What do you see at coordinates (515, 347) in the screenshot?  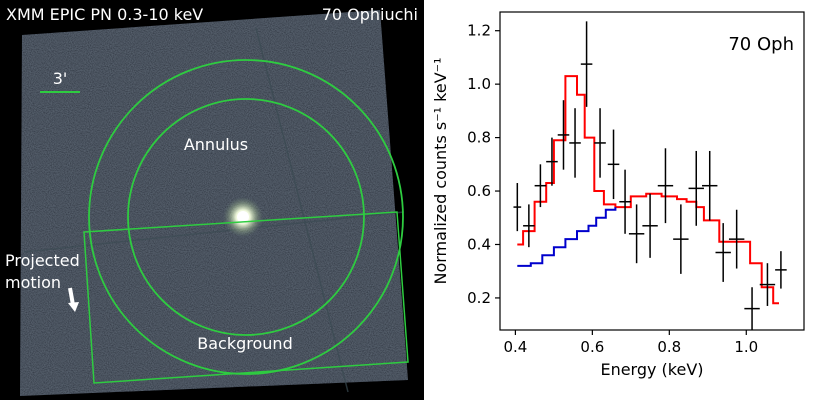 I see `x-tick-label: 0.4` at bounding box center [515, 347].